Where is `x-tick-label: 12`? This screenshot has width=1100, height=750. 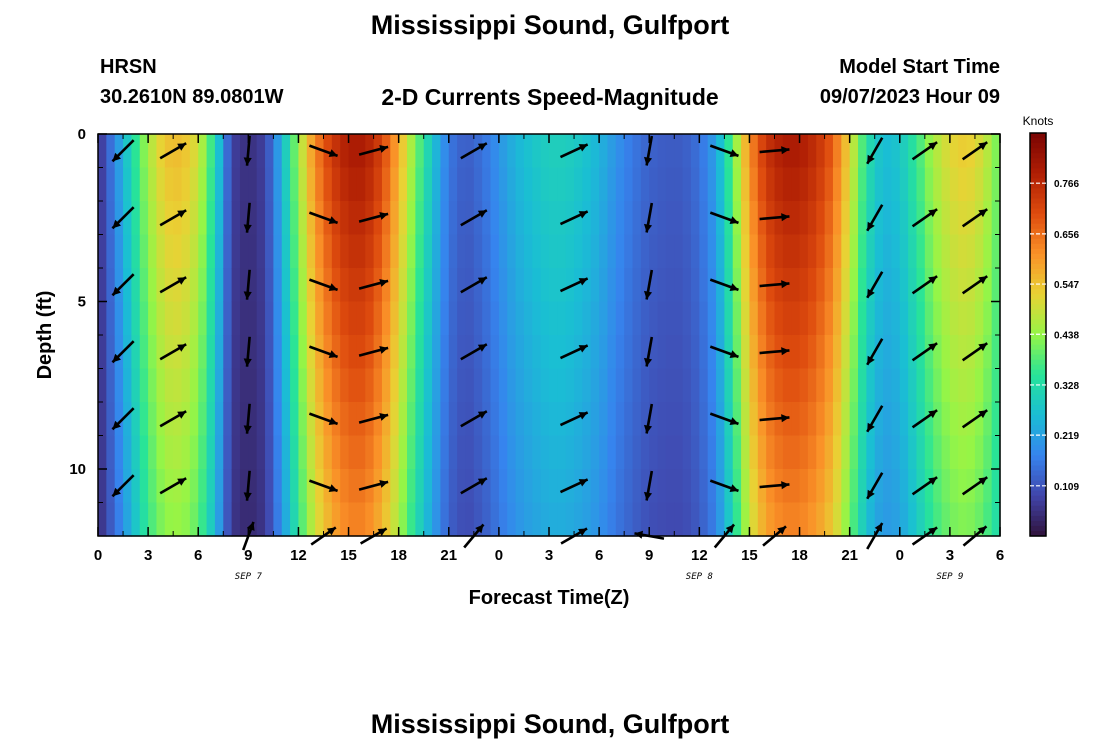 x-tick-label: 12 is located at coordinates (699, 555).